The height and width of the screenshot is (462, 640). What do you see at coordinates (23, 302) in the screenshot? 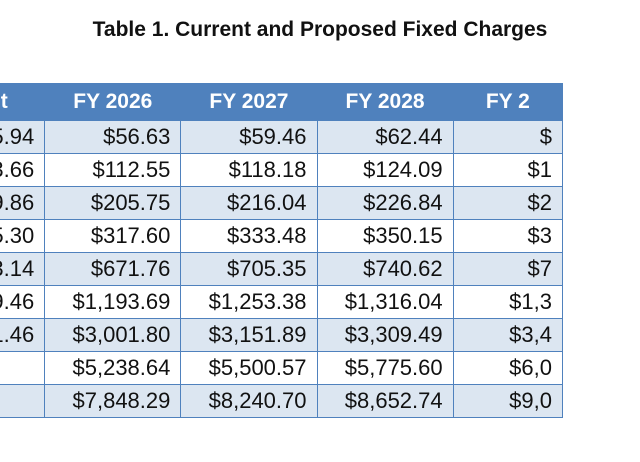
I see `cell-current: 079.46` at bounding box center [23, 302].